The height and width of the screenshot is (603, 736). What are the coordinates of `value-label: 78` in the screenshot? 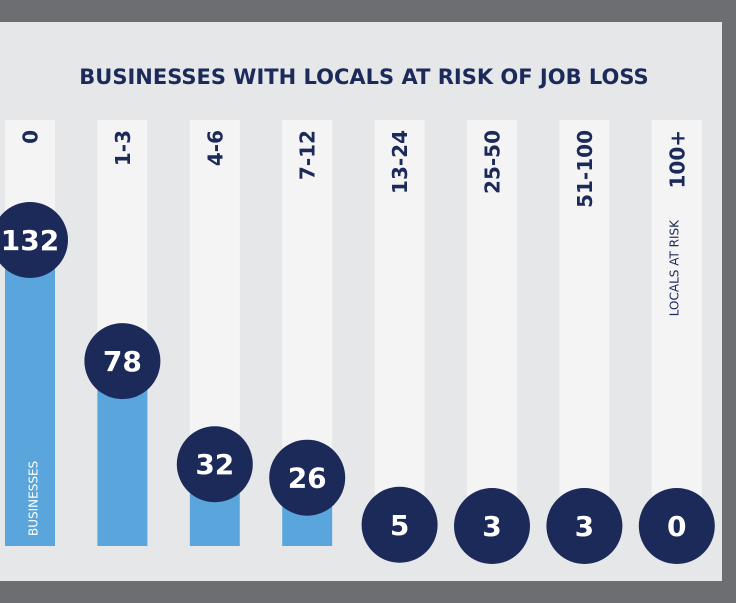 It's located at (122, 361).